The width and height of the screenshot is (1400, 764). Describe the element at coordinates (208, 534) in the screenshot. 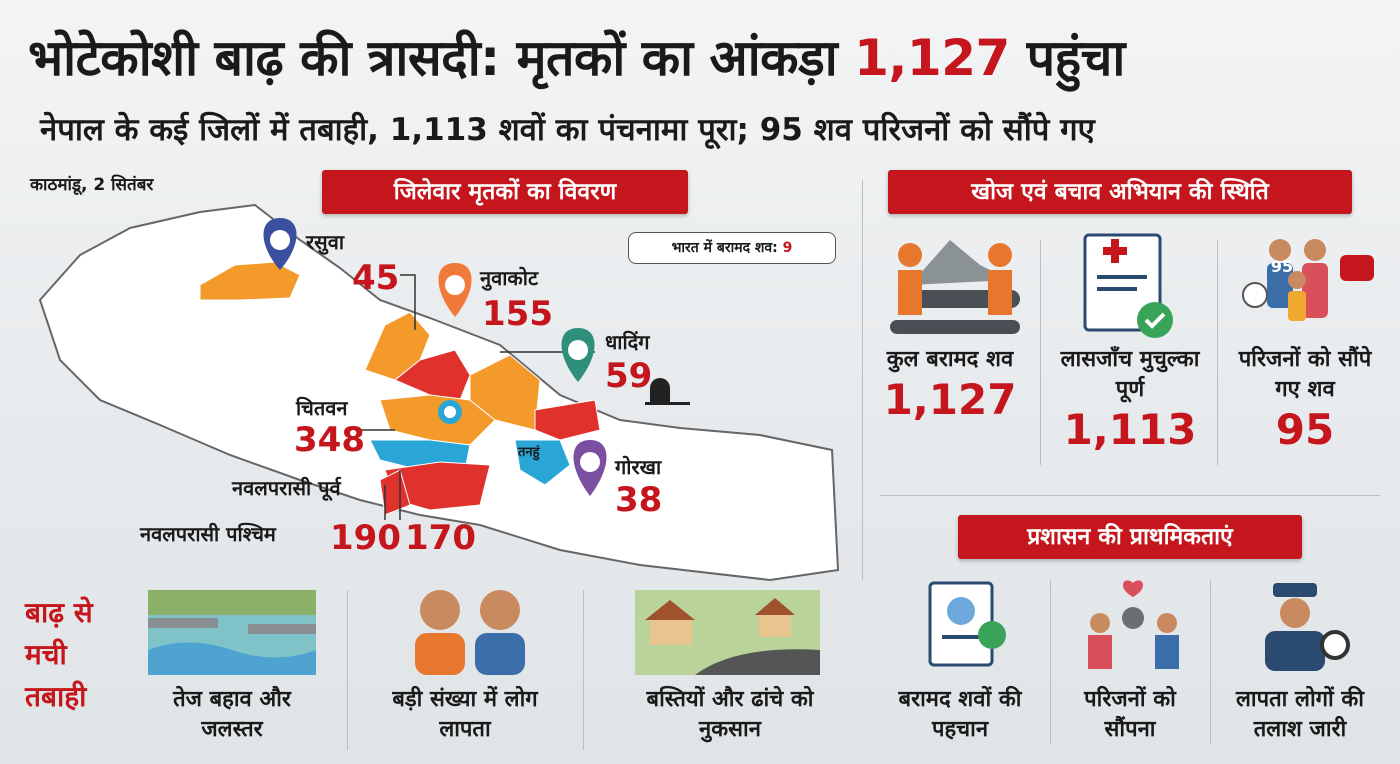

I see `district-name: नवलपरासी पश्चिम` at that location.